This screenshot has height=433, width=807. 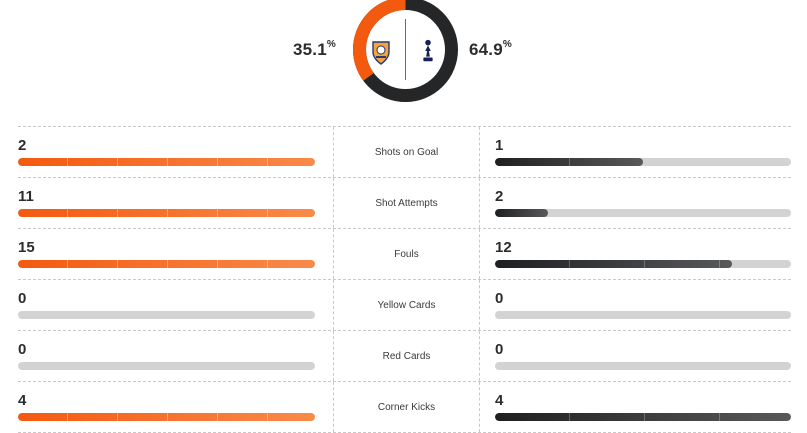 What do you see at coordinates (166, 152) in the screenshot?
I see `home-stat: 2` at bounding box center [166, 152].